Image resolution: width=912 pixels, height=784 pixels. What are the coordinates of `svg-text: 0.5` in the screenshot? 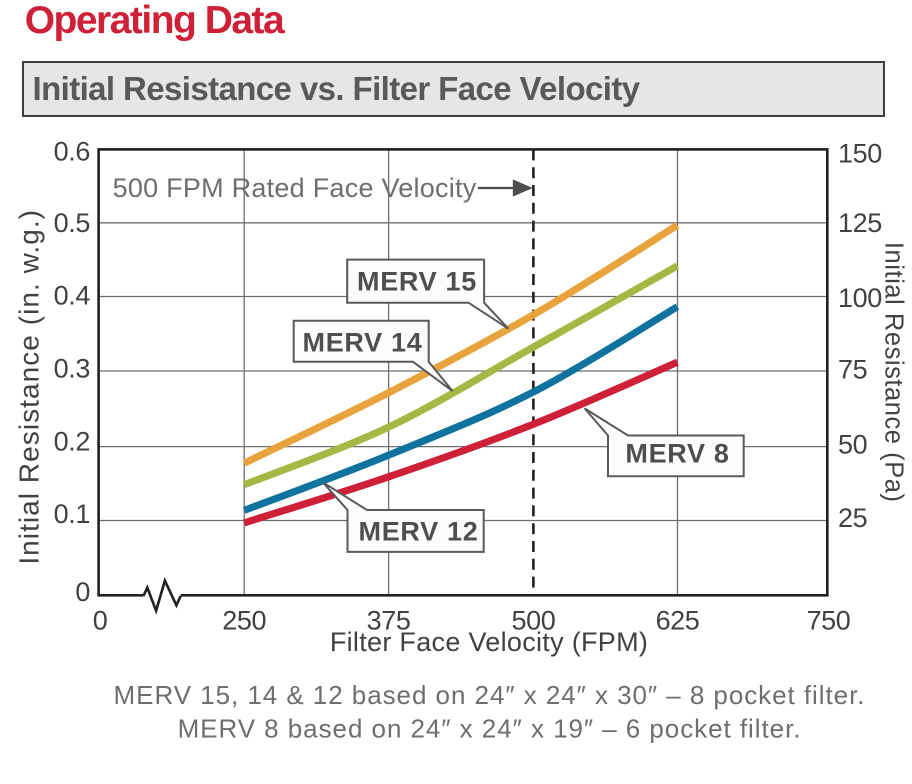 It's located at (72, 223).